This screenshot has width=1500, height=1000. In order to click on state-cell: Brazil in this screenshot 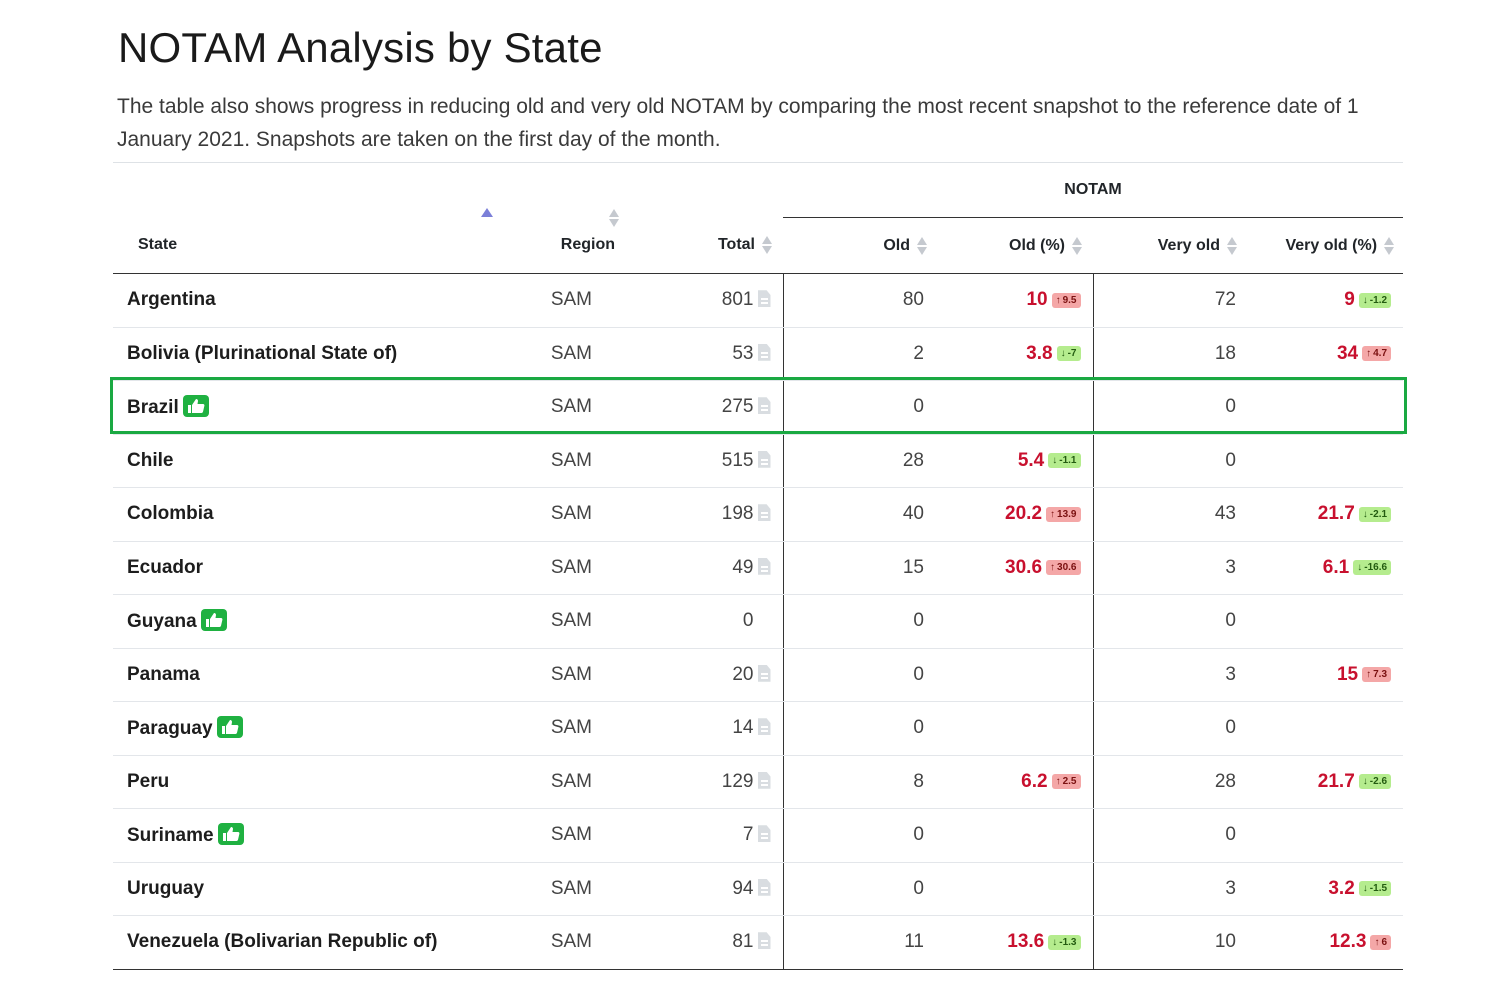, I will do `click(318, 407)`.